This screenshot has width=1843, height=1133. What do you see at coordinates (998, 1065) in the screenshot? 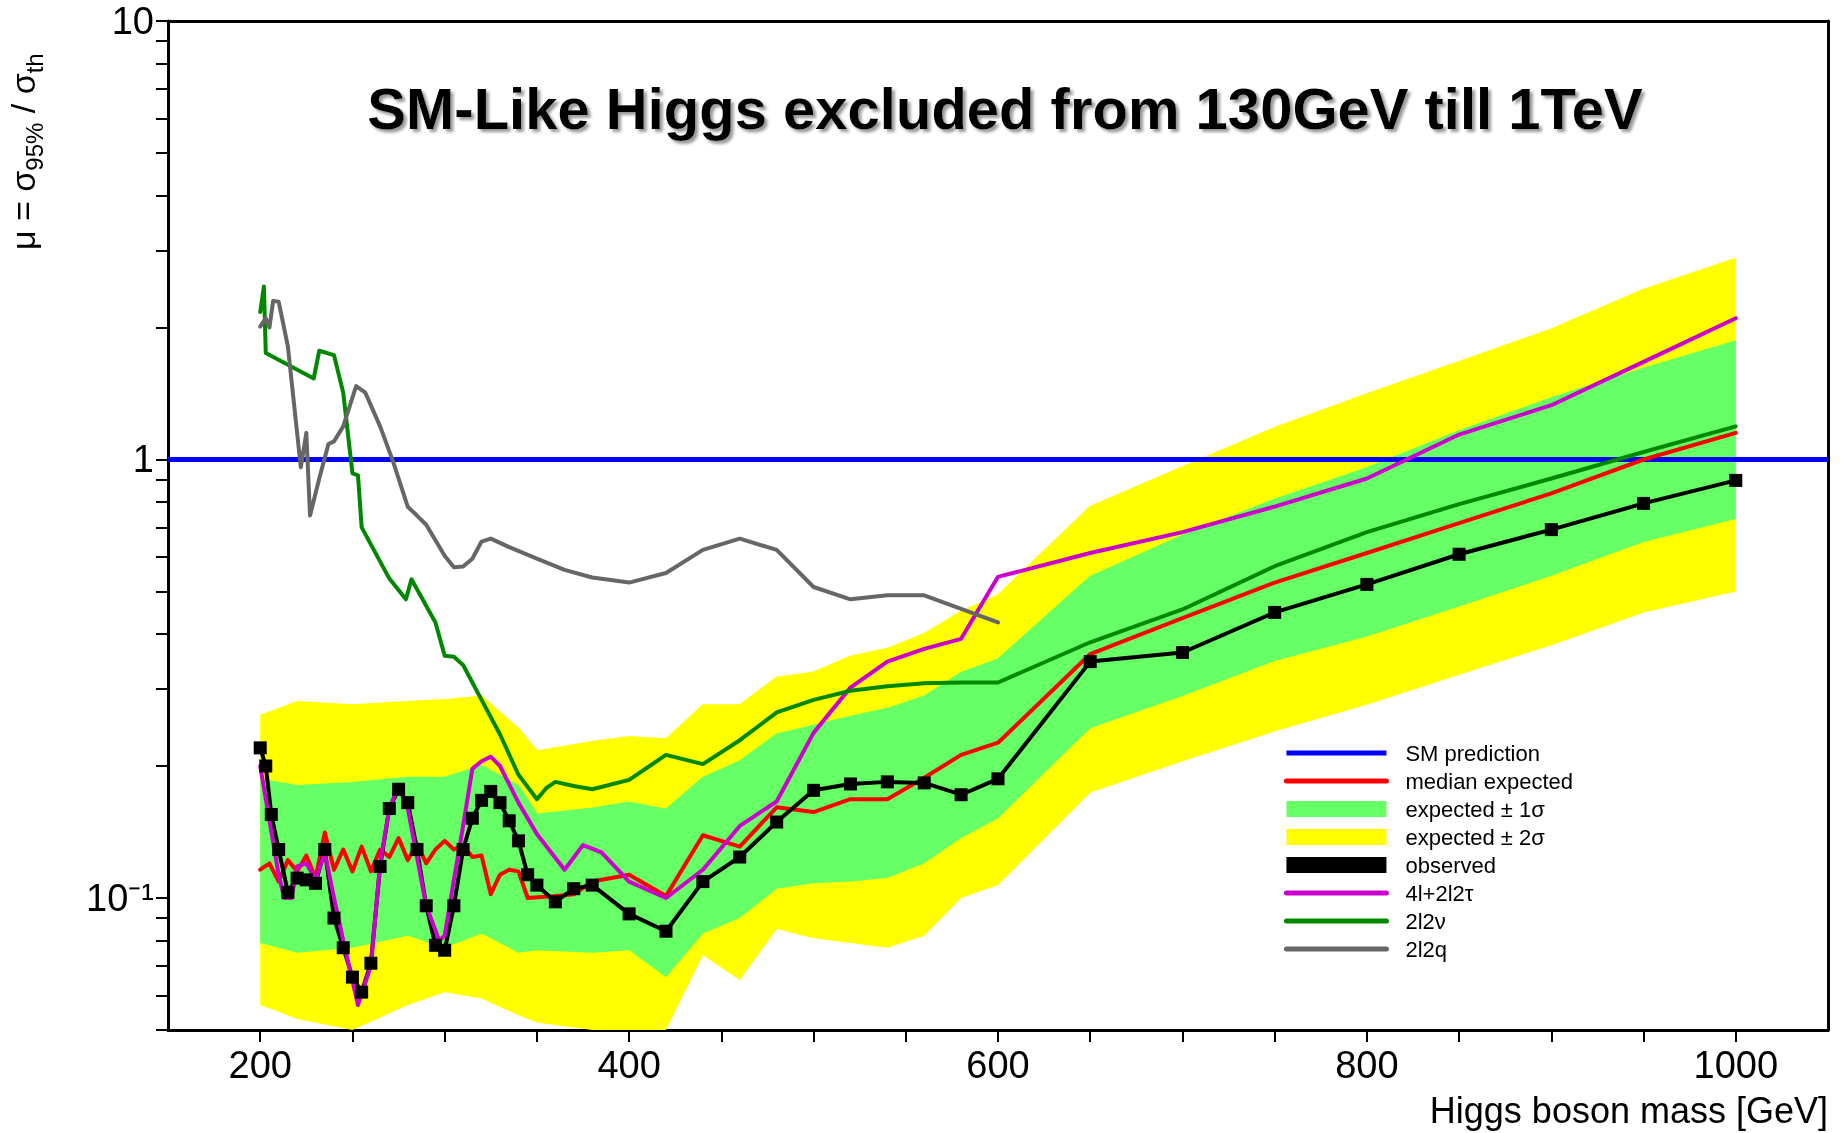
I see `x-tick-label: 600` at bounding box center [998, 1065].